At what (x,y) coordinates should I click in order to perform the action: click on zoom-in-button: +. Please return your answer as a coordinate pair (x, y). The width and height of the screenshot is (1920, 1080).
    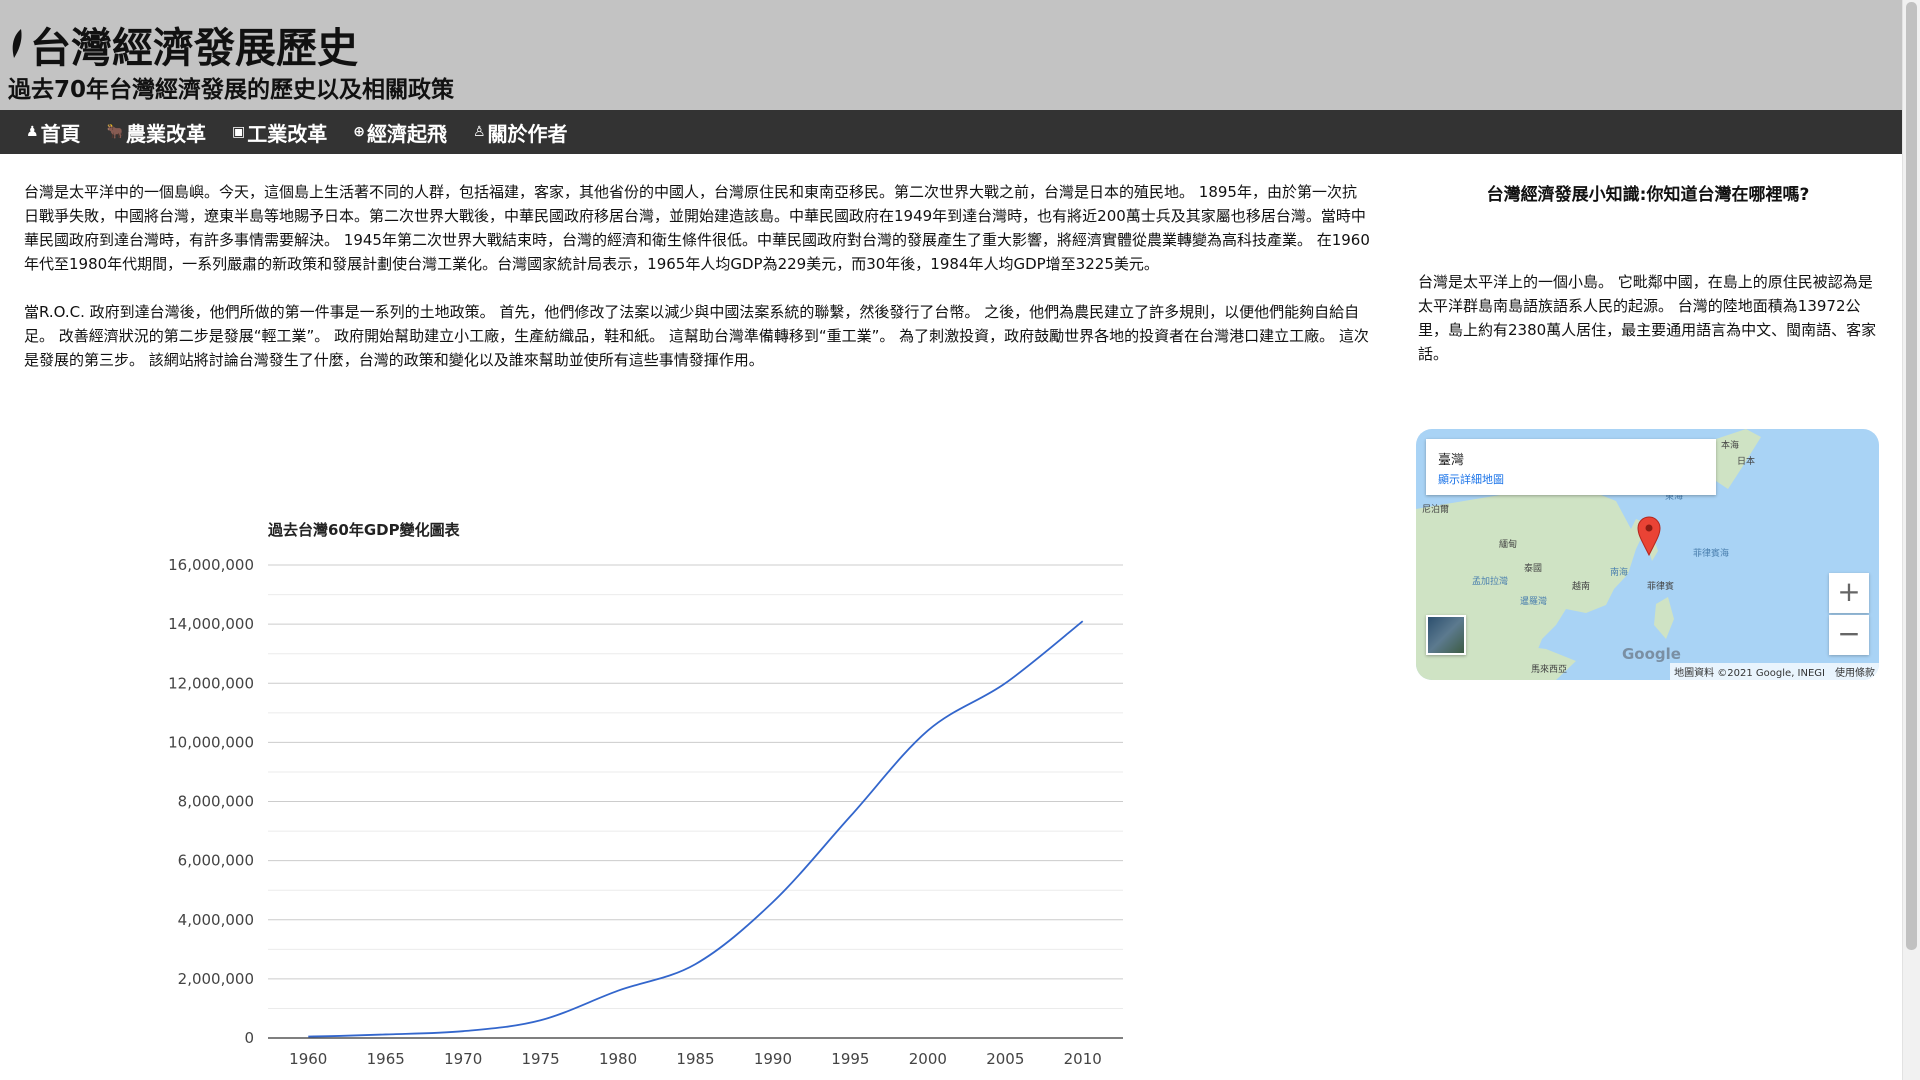
    Looking at the image, I should click on (1849, 593).